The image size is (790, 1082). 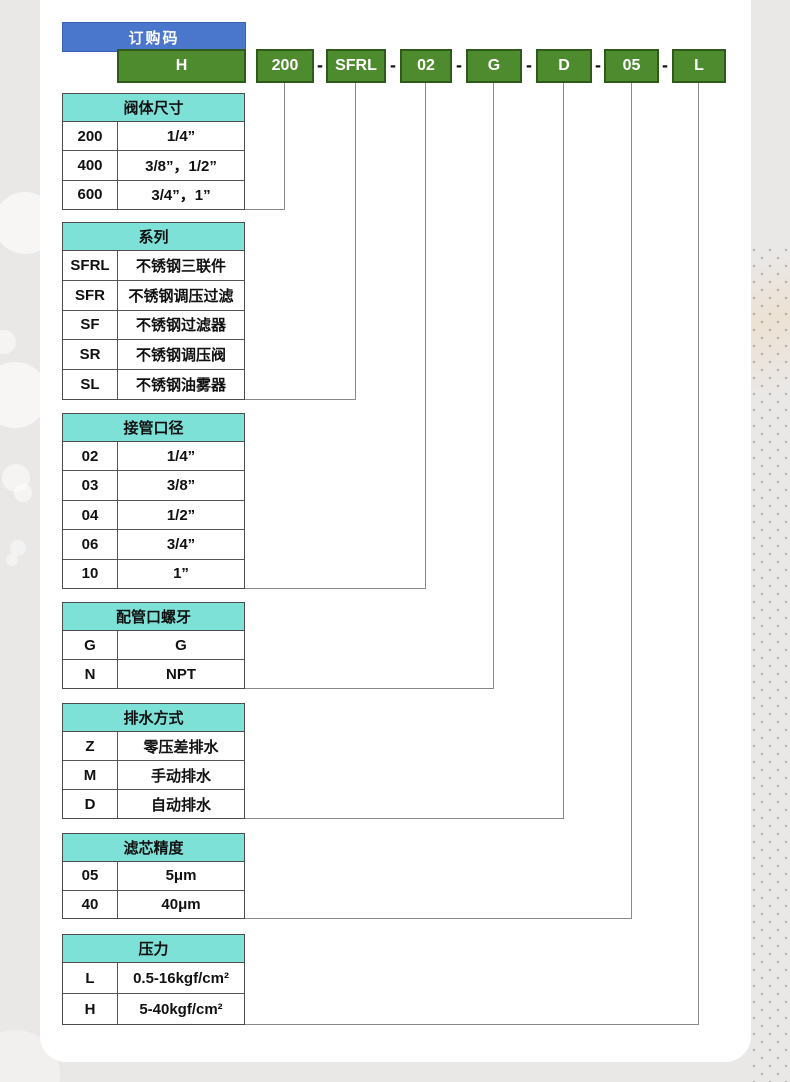 What do you see at coordinates (90, 1009) in the screenshot?
I see `code-cell: H` at bounding box center [90, 1009].